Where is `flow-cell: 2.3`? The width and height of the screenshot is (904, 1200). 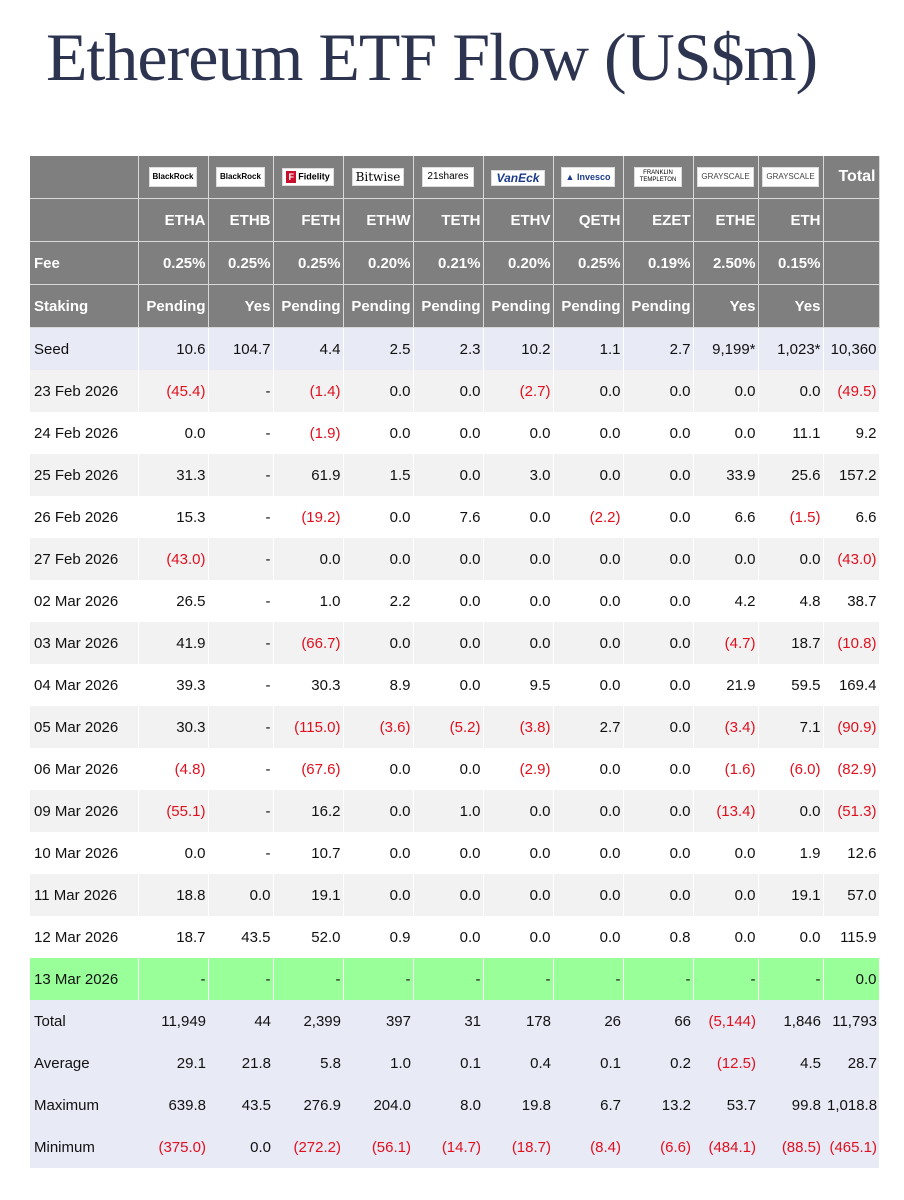
flow-cell: 2.3 is located at coordinates (448, 348).